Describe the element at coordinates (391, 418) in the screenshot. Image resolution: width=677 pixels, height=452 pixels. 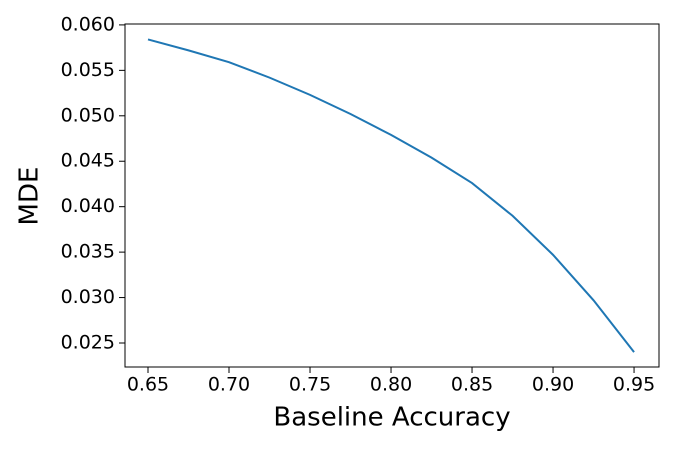
I see `x-axis-label: Baseline Accuracy` at that location.